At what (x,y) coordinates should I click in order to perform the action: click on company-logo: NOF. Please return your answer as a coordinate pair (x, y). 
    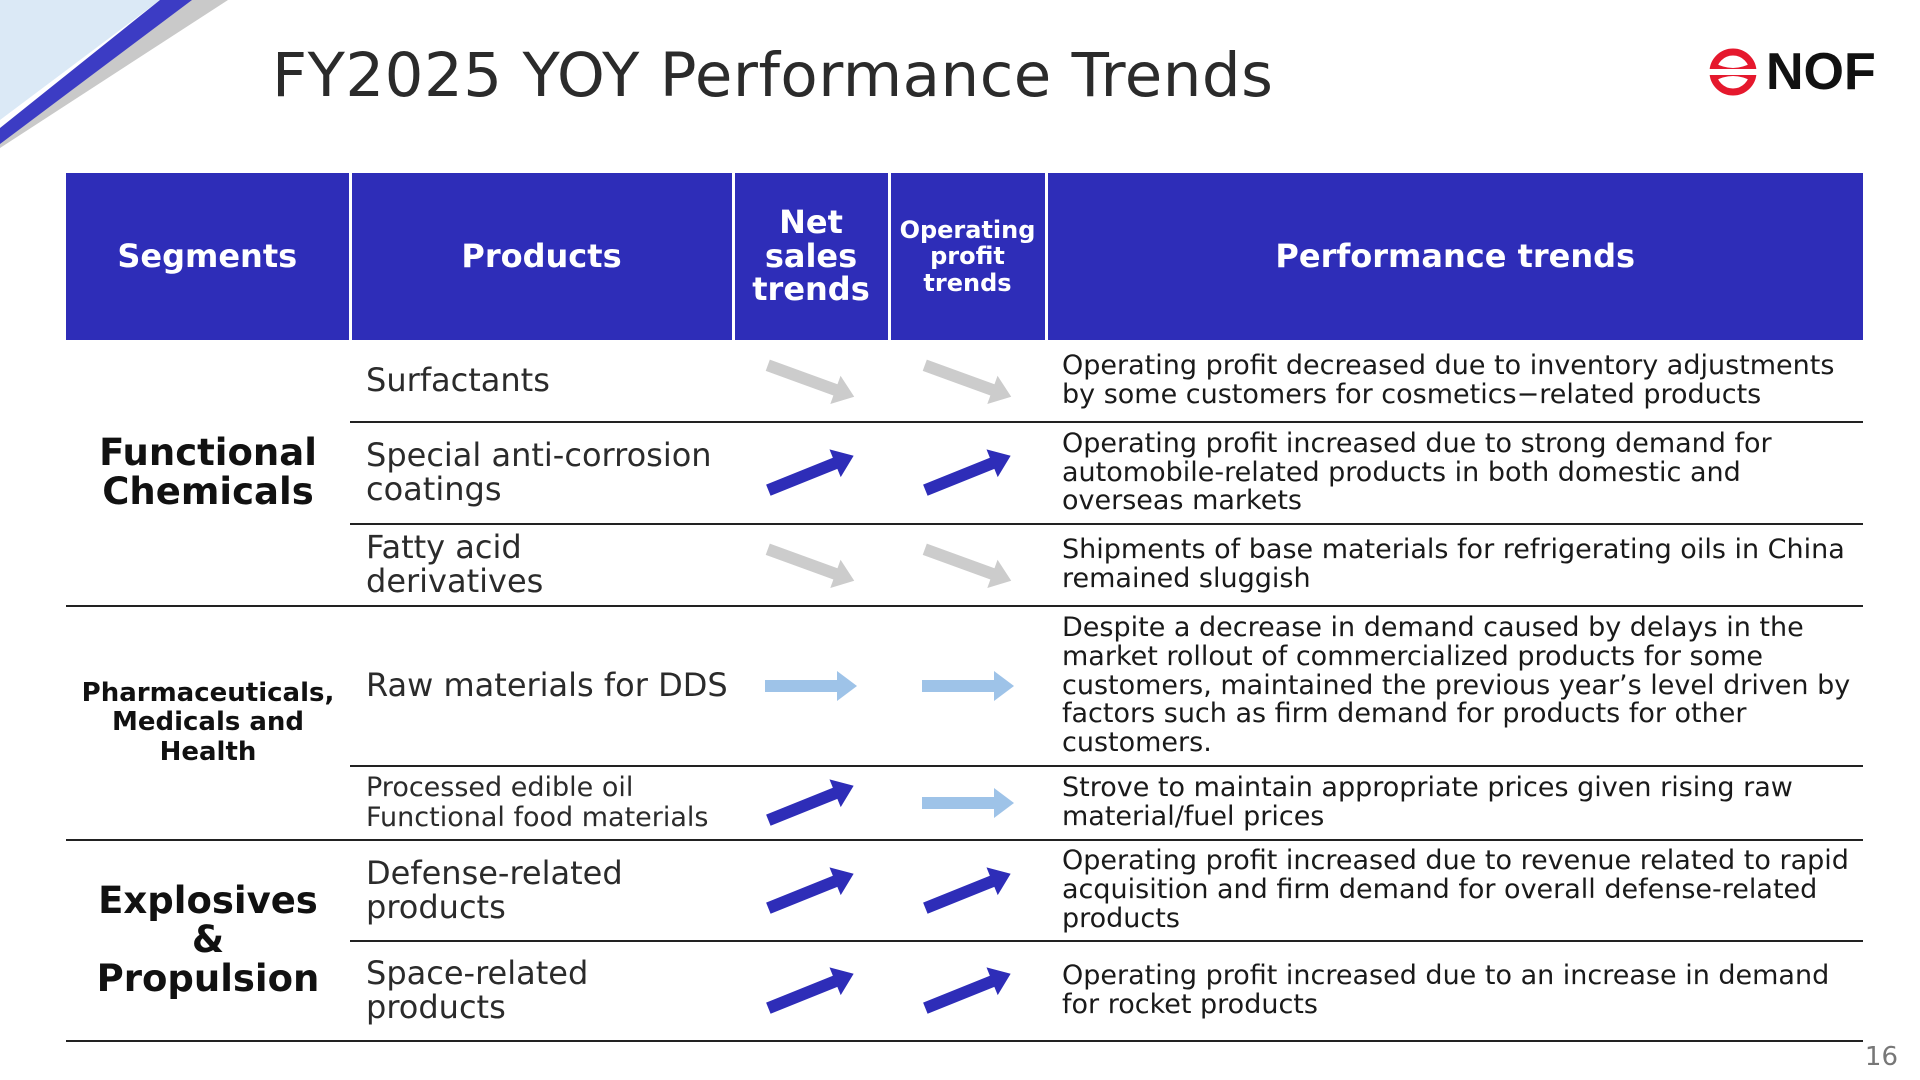
    Looking at the image, I should click on (1792, 72).